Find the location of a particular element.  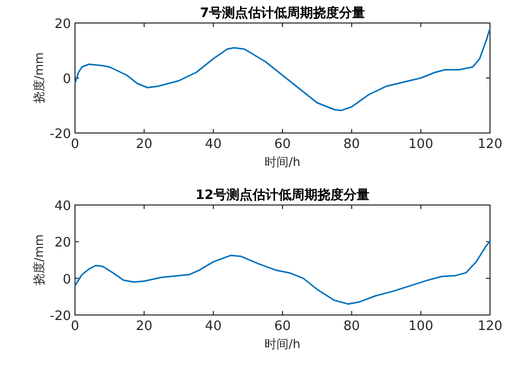

chart-title: 12号测点估计低周期挠度分量 is located at coordinates (282, 195).